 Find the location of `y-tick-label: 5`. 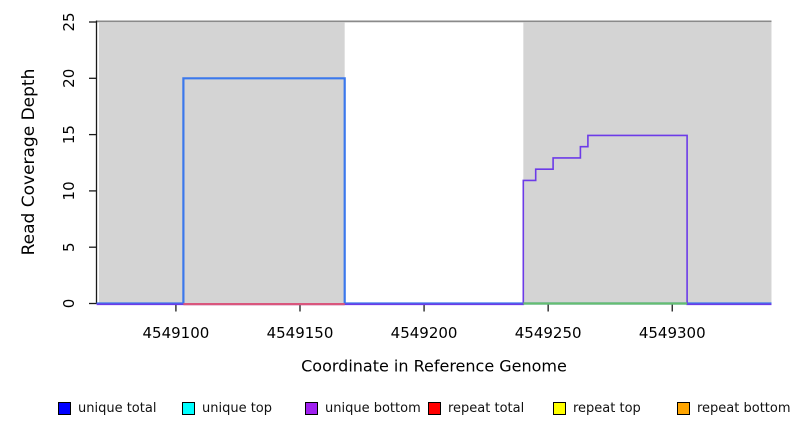

y-tick-label: 5 is located at coordinates (69, 247).